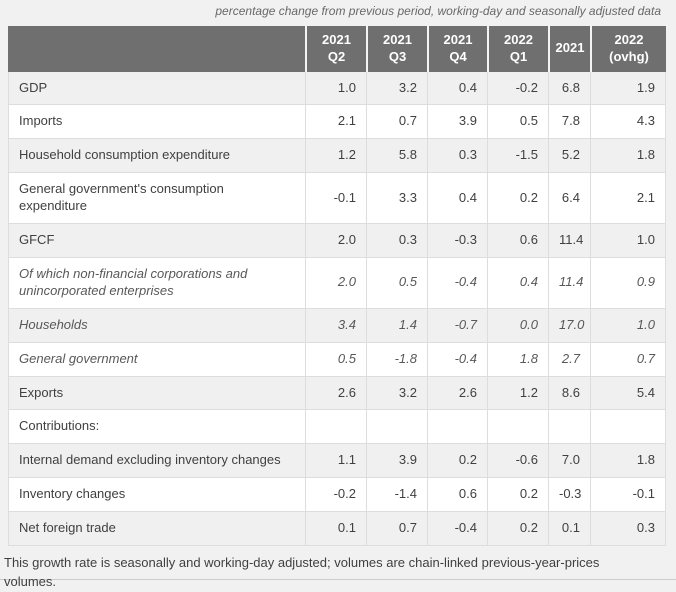 The image size is (676, 592). I want to click on table-row: Households 3.4 1.4 -0.7 0.0 17.0 1.0, so click(337, 325).